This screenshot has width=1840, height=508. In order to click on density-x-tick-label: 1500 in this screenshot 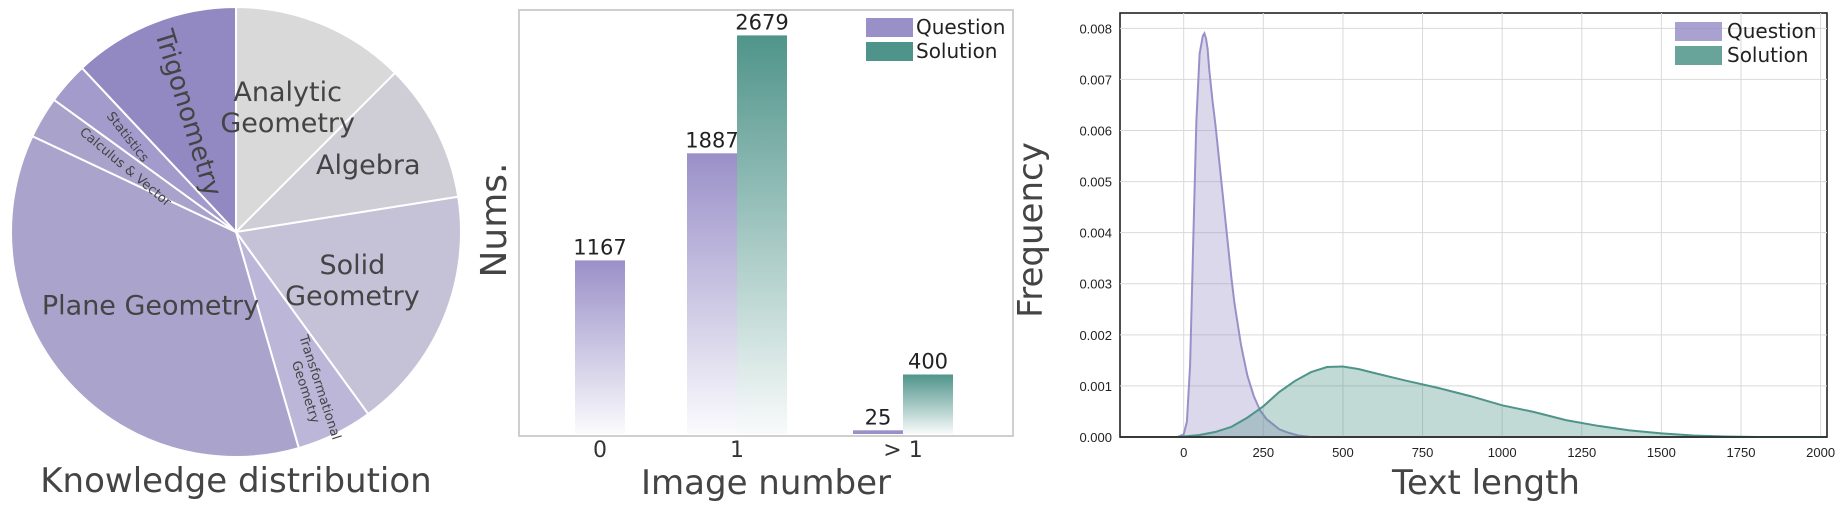, I will do `click(1661, 452)`.